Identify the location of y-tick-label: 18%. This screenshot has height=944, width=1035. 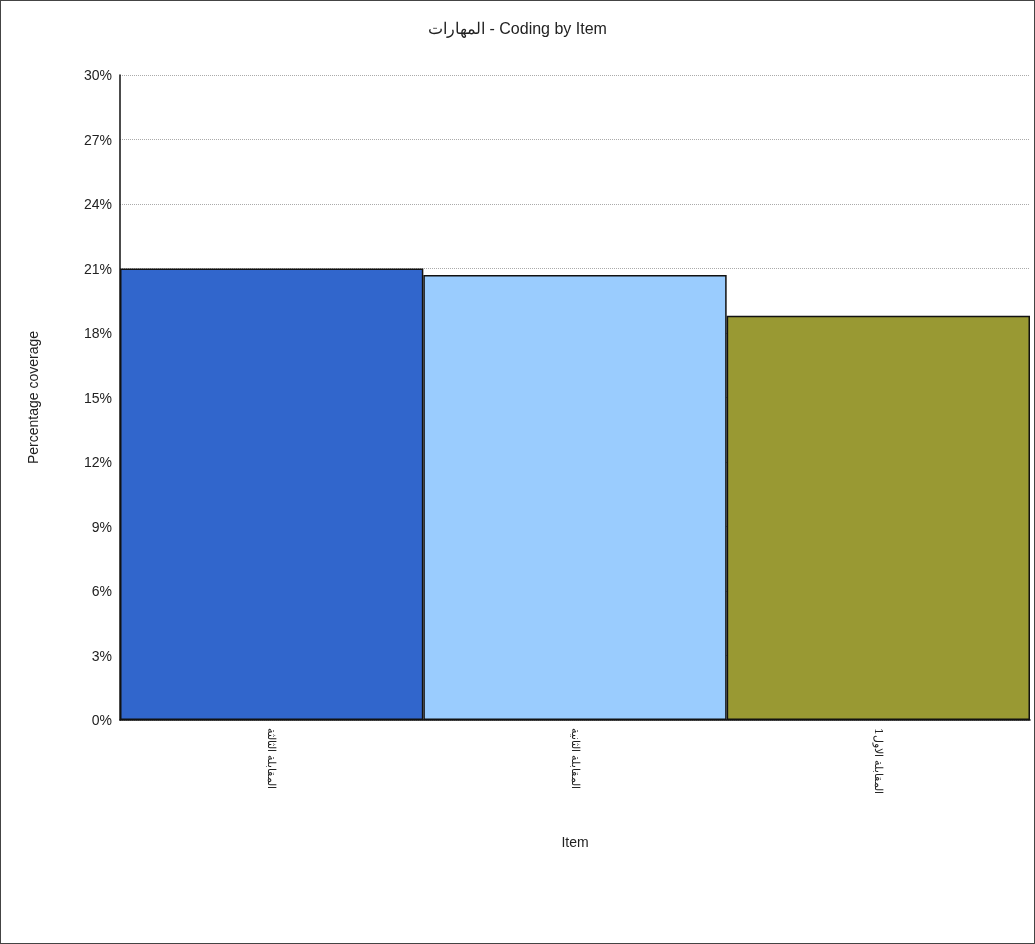
(97, 333).